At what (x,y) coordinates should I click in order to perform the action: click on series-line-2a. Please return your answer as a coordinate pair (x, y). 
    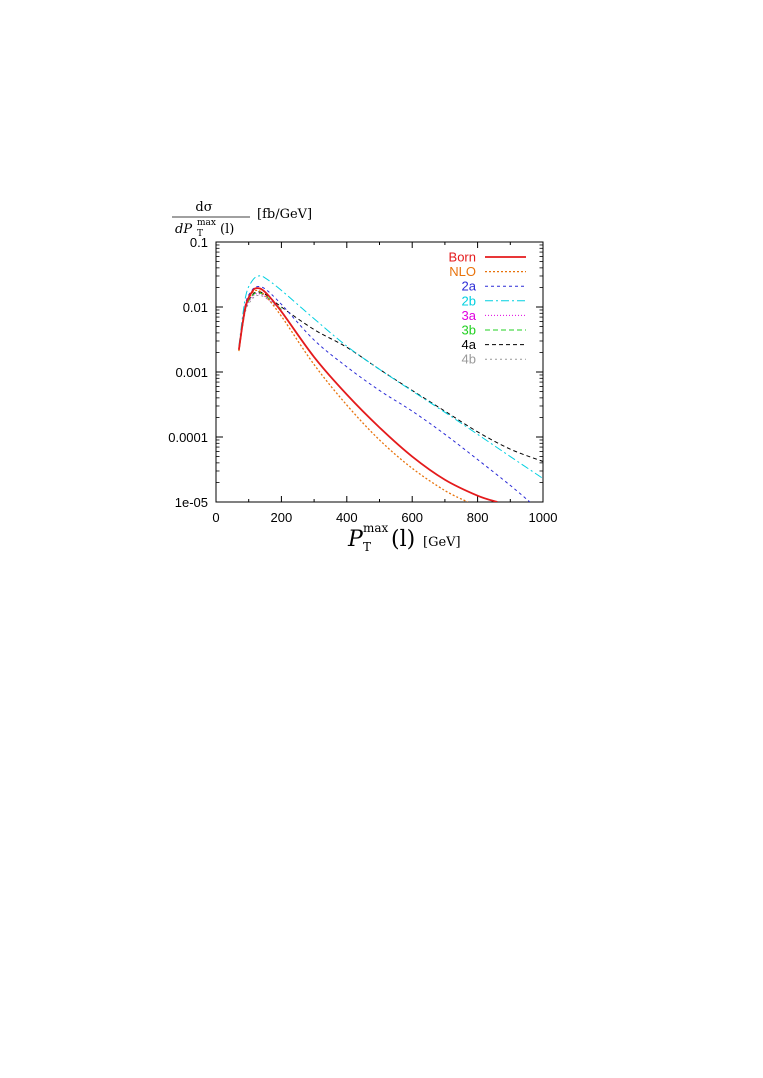
    Looking at the image, I should click on (384, 394).